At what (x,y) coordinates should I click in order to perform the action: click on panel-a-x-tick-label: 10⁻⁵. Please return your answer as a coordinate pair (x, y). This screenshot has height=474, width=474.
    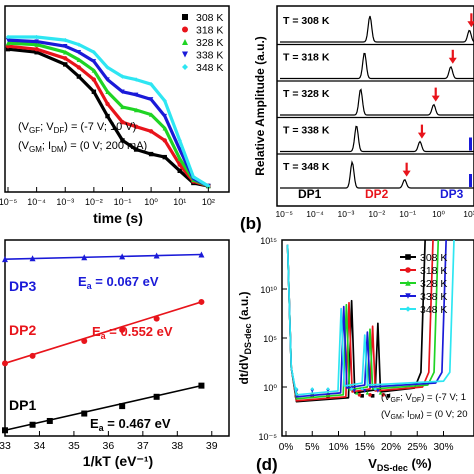
    Looking at the image, I should click on (9, 202).